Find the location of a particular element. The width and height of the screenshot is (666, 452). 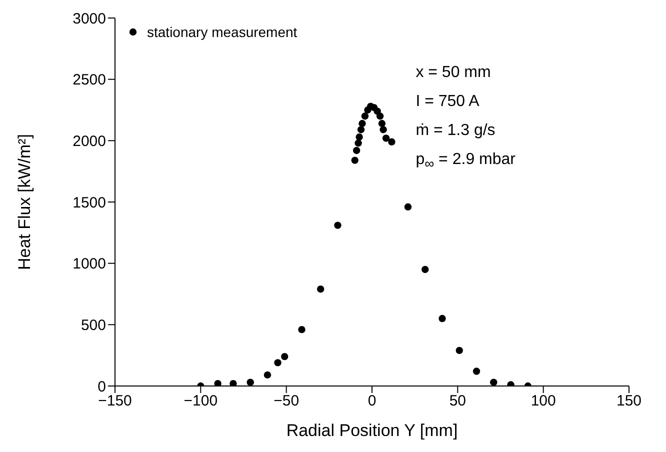

y-tick-label: 0 is located at coordinates (102, 387).